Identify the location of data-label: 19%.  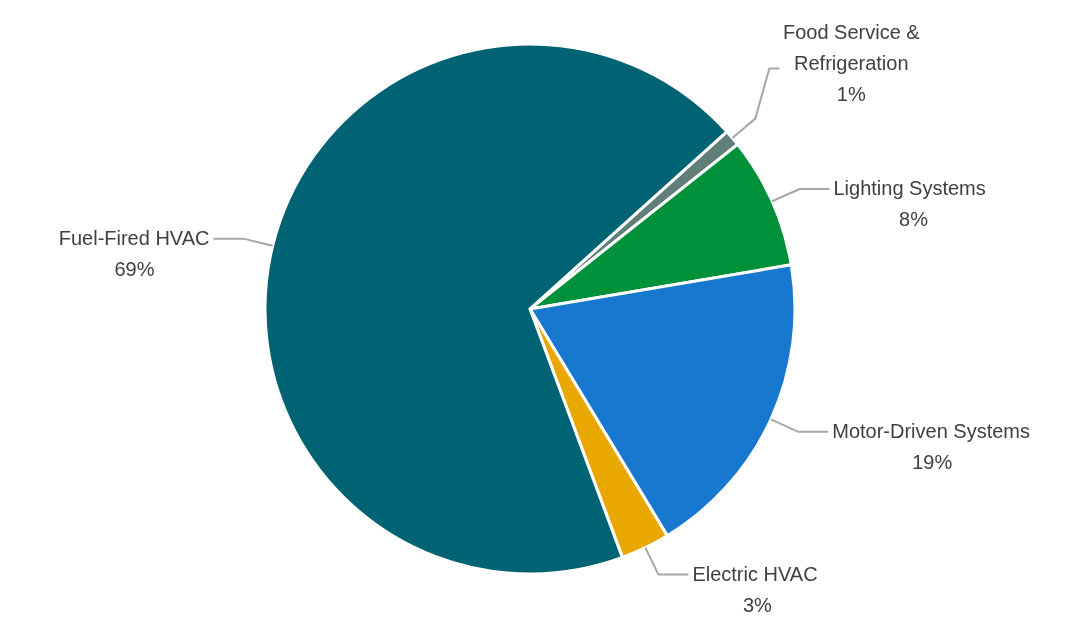
(932, 461).